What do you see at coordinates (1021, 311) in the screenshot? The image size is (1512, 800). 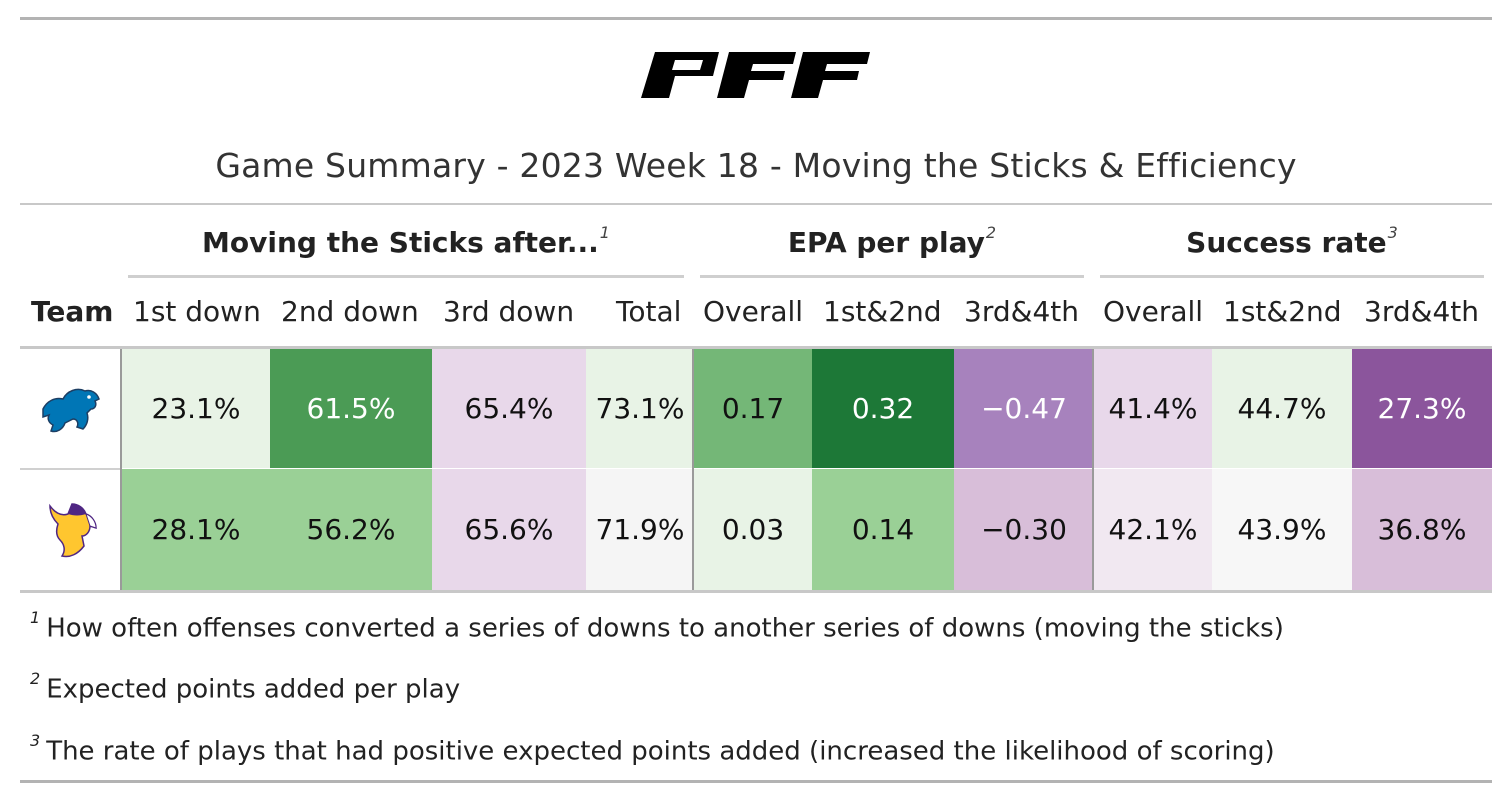 I see `colhead-epa-3rd4th: 3rd&4th` at bounding box center [1021, 311].